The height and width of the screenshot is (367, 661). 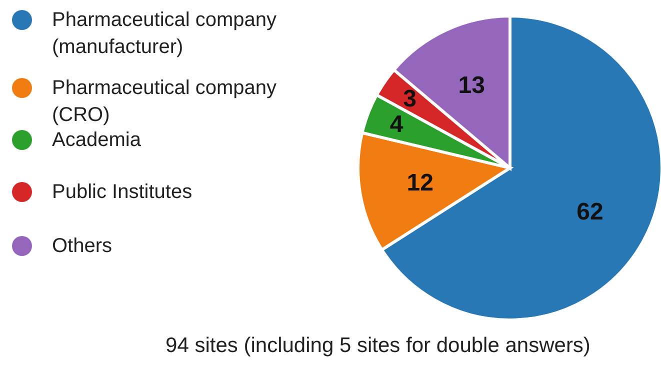 What do you see at coordinates (420, 183) in the screenshot?
I see `data-label: 12` at bounding box center [420, 183].